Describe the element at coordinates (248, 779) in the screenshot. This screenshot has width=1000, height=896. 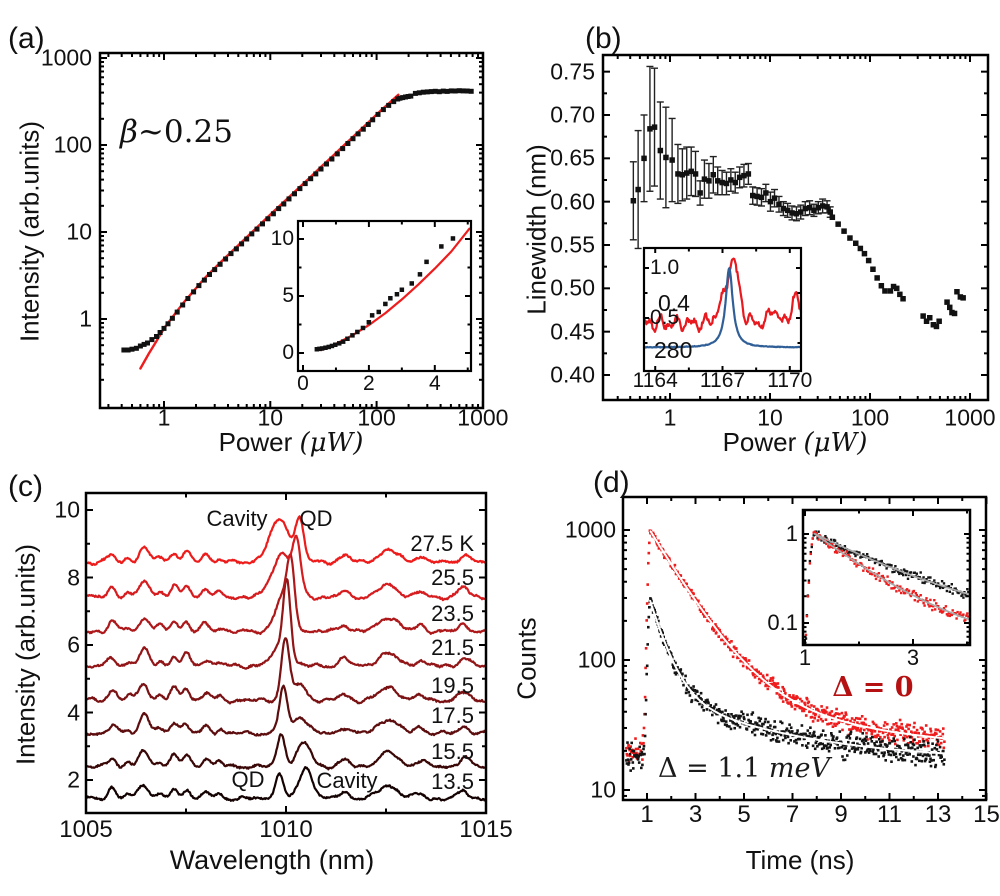
I see `qd-peak-label-bottom: QD` at that location.